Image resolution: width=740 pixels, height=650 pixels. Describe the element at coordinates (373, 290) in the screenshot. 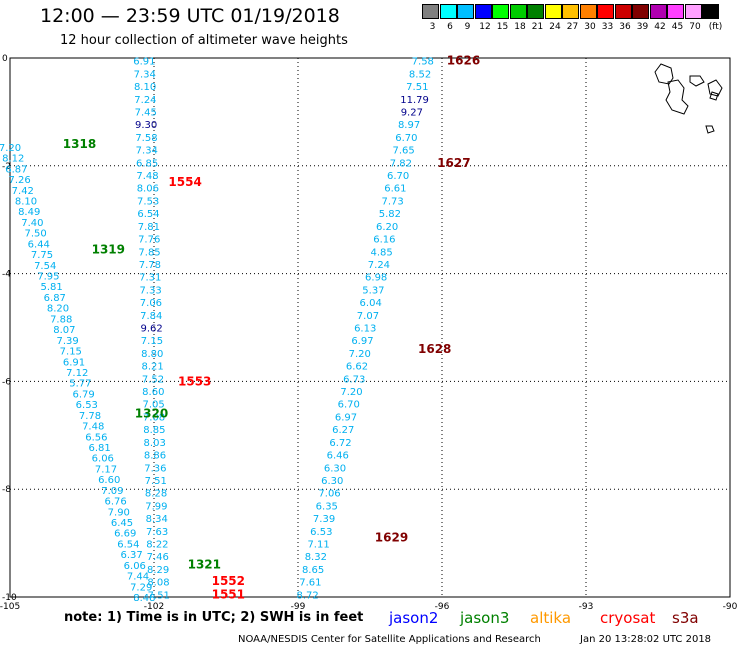

I see `wave-height-value: 5.37` at that location.